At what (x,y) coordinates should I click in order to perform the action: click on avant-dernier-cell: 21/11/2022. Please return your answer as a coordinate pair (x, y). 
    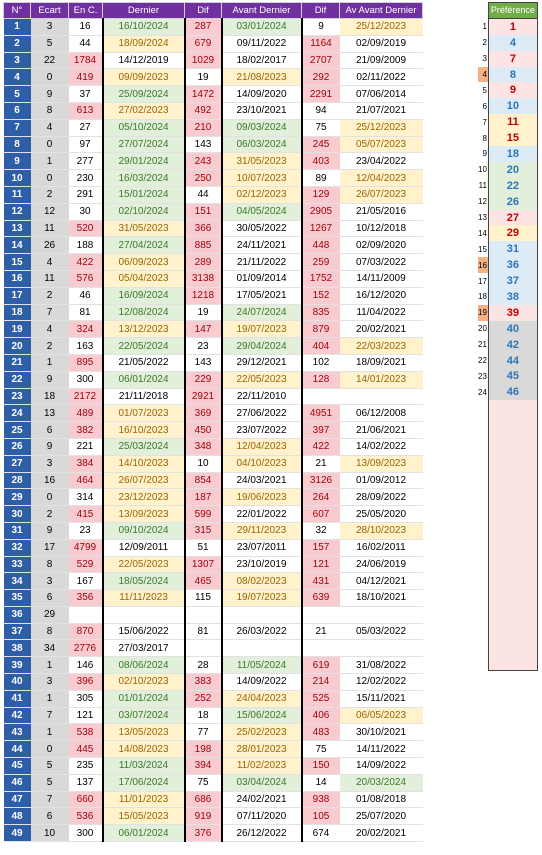
    Looking at the image, I should click on (261, 262).